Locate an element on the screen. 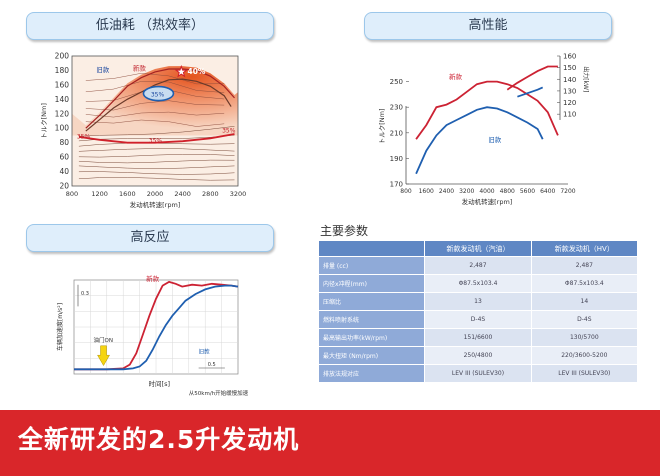 The width and height of the screenshot is (660, 476). response-note: 从50km/h开始缓慢加速 is located at coordinates (219, 393).